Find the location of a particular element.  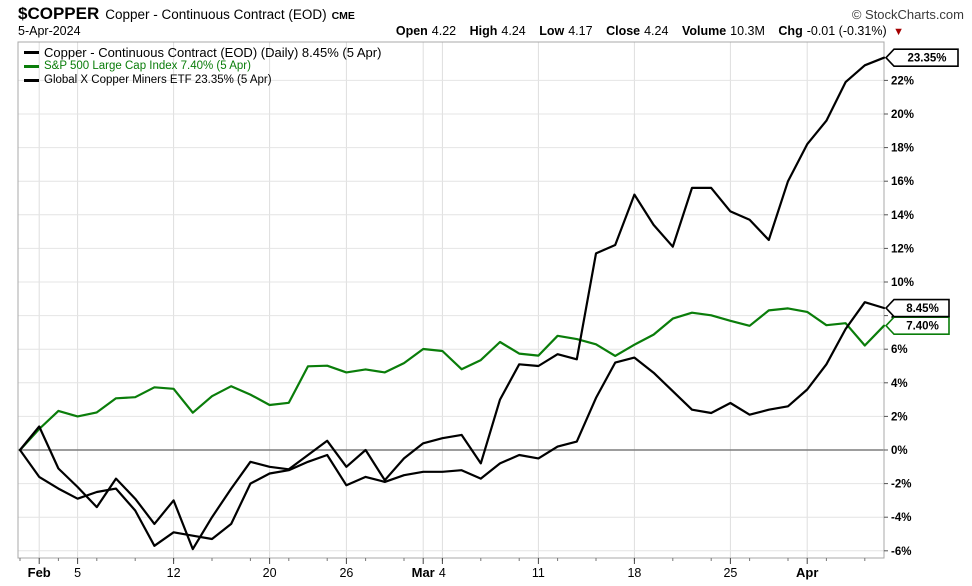

ticker-symbol: $COPPER is located at coordinates (59, 13).